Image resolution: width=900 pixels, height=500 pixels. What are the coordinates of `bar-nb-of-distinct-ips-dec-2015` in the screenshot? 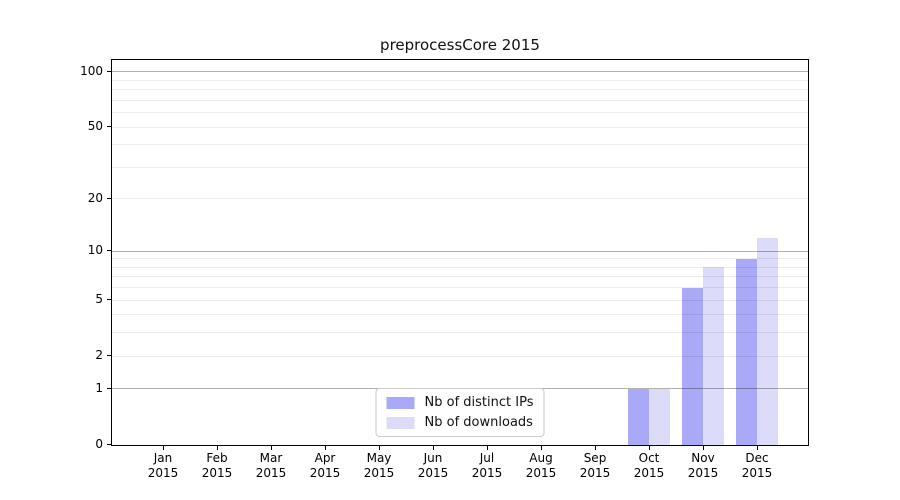 It's located at (746, 351).